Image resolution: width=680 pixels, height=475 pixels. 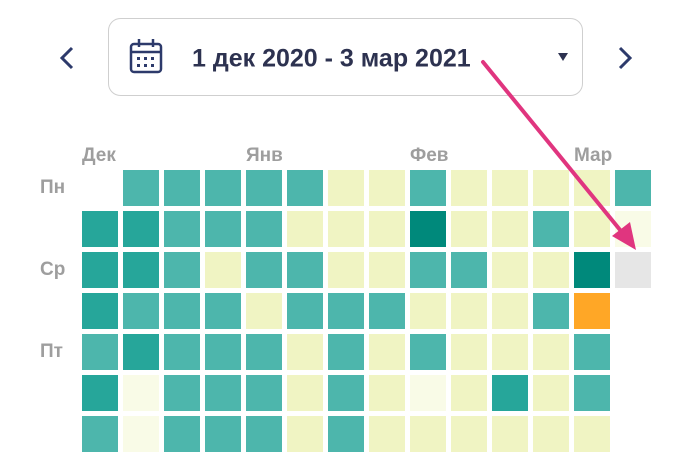 What do you see at coordinates (52, 187) in the screenshot?
I see `weekday-label: Пн` at bounding box center [52, 187].